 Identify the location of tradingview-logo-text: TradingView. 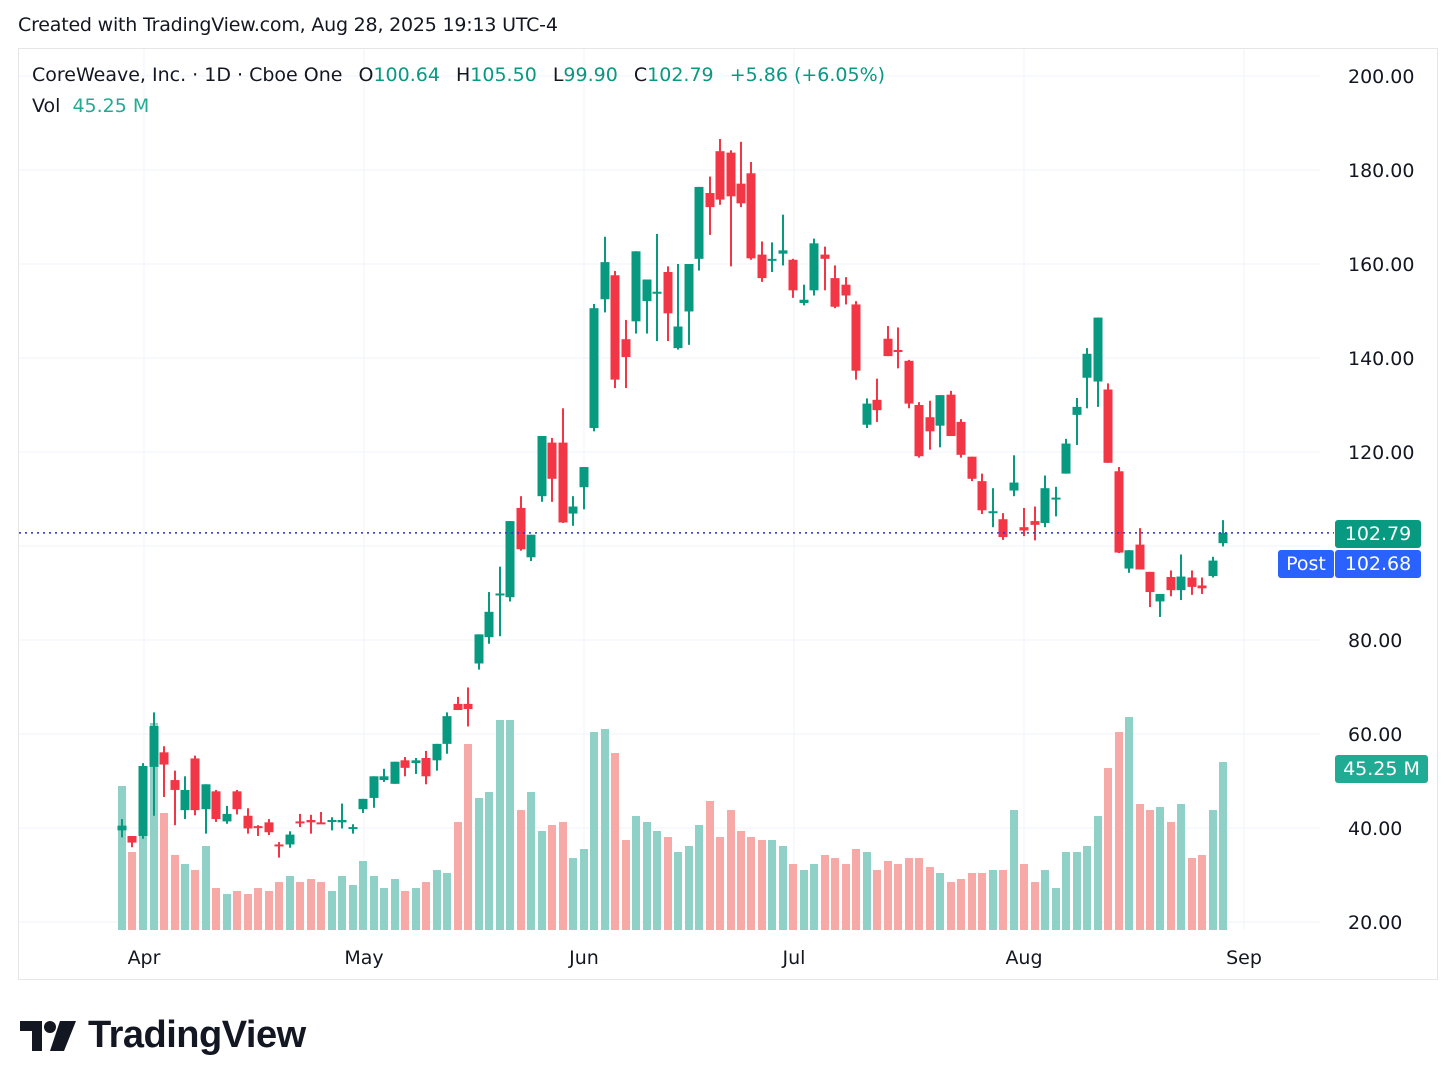
(197, 1035).